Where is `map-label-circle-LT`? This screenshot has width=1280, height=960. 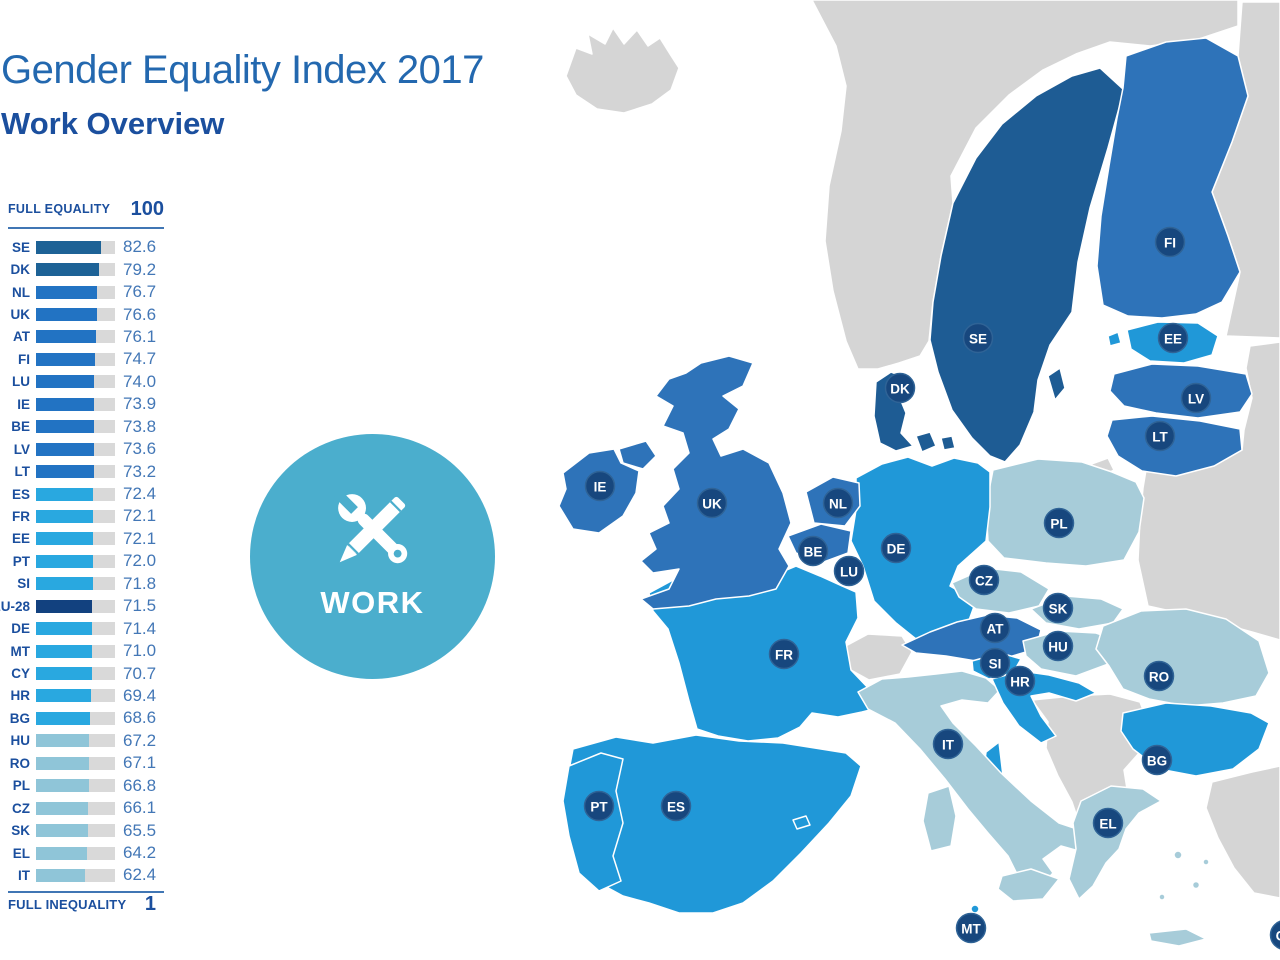
map-label-circle-LT is located at coordinates (1160, 436).